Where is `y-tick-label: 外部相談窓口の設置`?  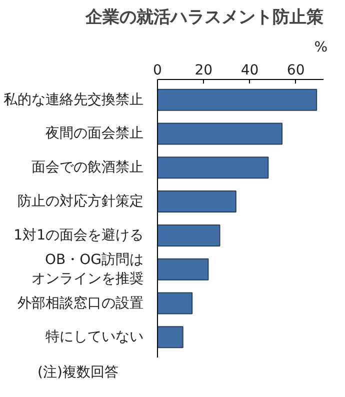
y-tick-label: 外部相談窓口の設置 is located at coordinates (81, 303).